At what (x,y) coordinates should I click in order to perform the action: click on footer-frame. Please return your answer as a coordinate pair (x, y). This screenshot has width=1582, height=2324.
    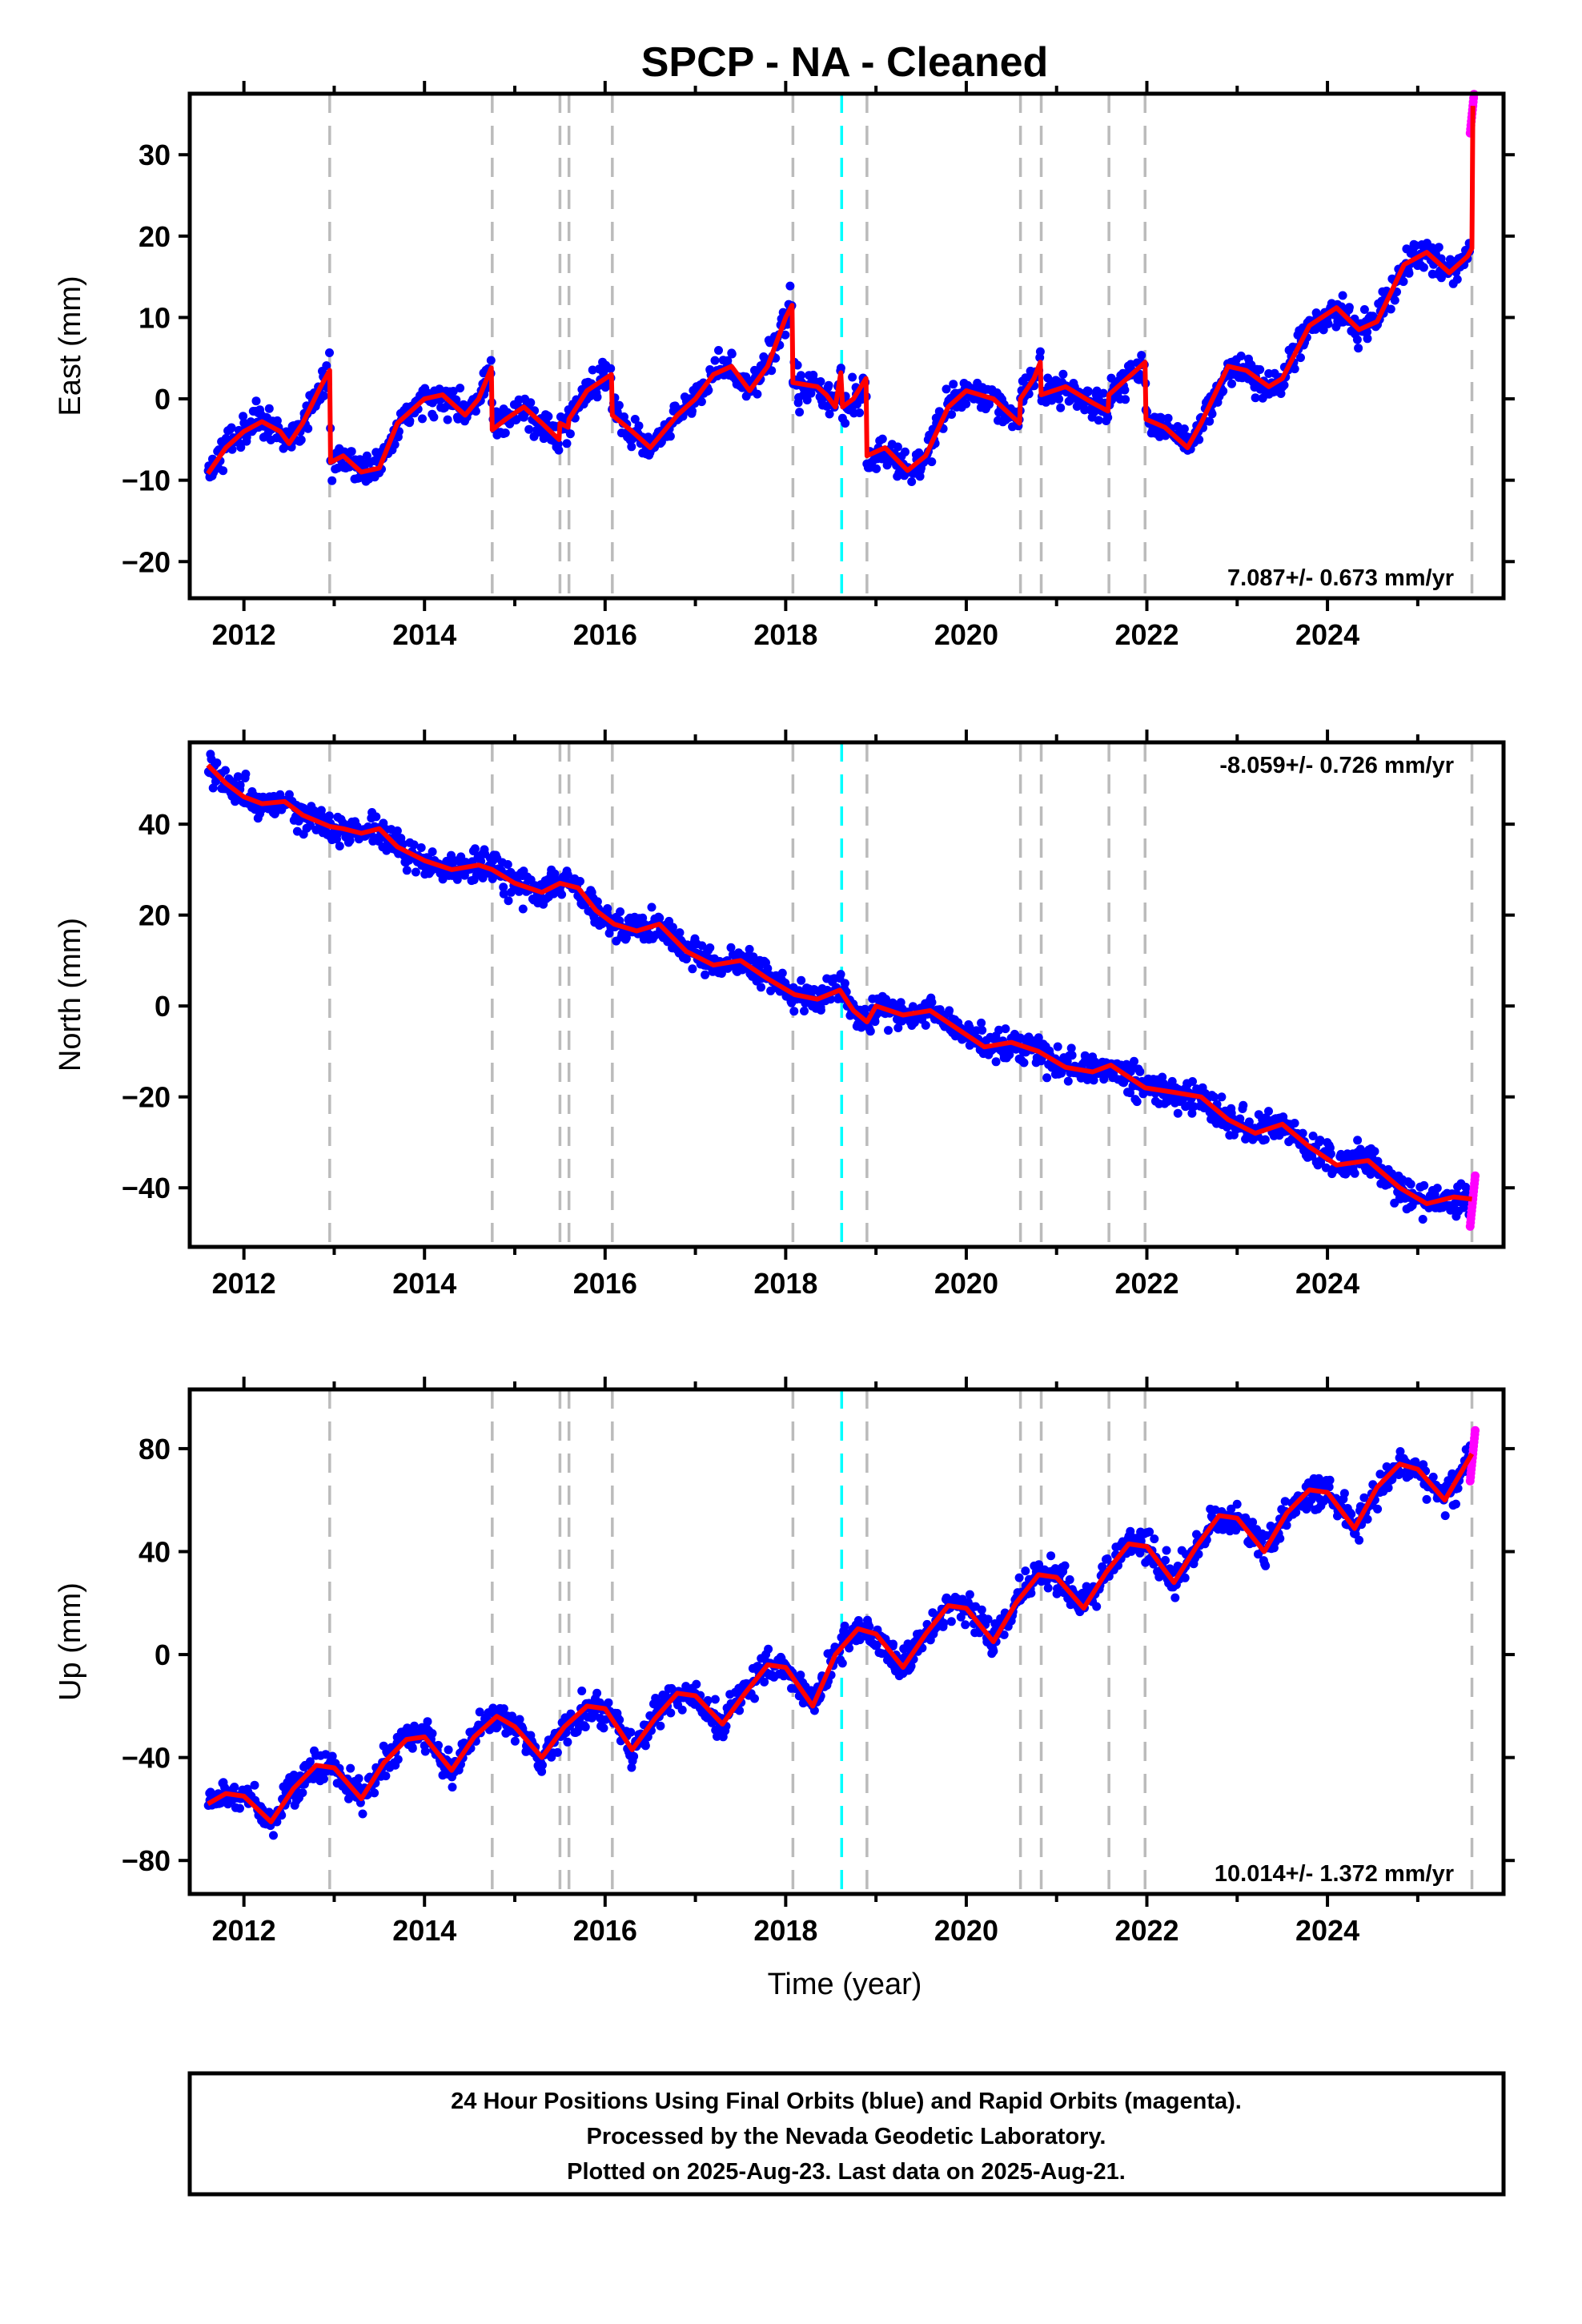
    Looking at the image, I should click on (847, 2134).